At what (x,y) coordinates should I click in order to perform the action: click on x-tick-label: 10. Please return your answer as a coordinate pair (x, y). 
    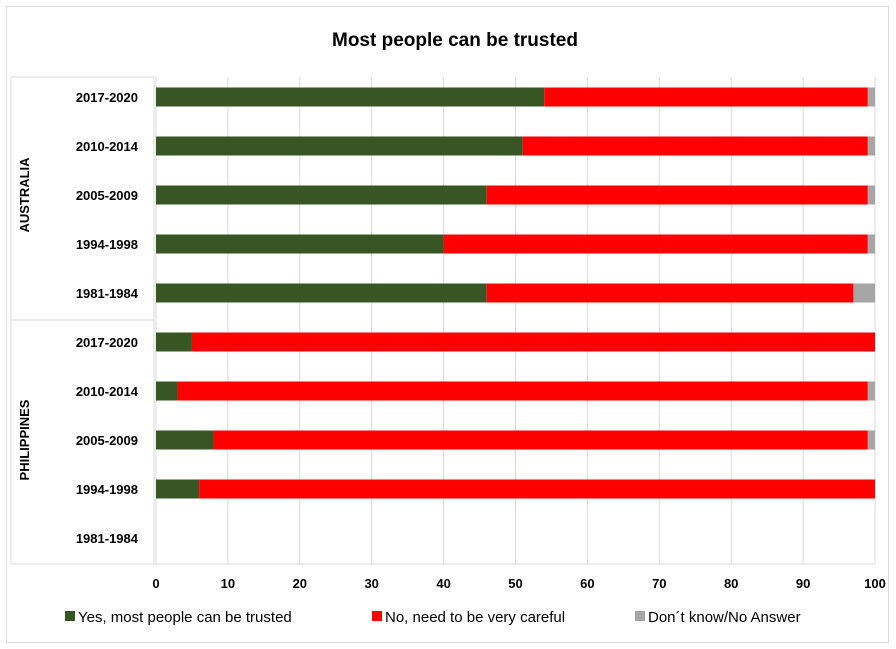
    Looking at the image, I should click on (228, 583).